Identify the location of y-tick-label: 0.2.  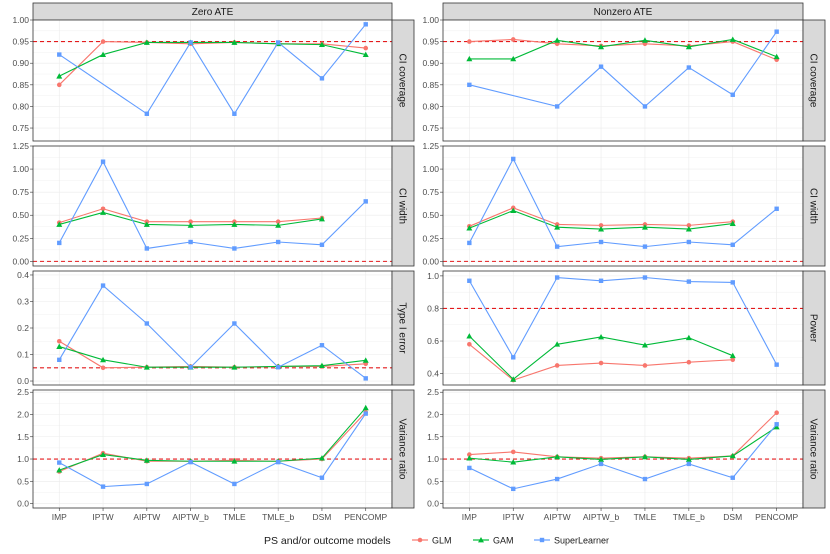
(23, 328).